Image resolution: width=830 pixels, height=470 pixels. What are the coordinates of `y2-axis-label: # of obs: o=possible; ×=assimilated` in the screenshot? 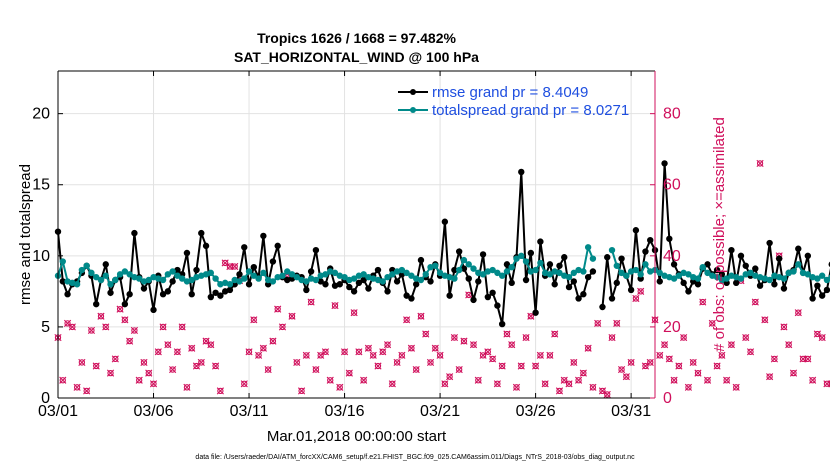 It's located at (719, 234).